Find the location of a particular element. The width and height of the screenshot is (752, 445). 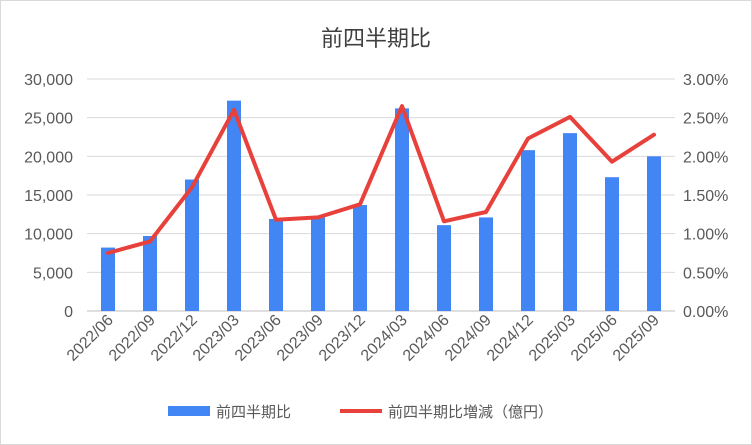

right-axis-ticks: 0.00% 0.50% 1.00% 1.50% 2.00% 2.50% 3.00% is located at coordinates (705, 196).